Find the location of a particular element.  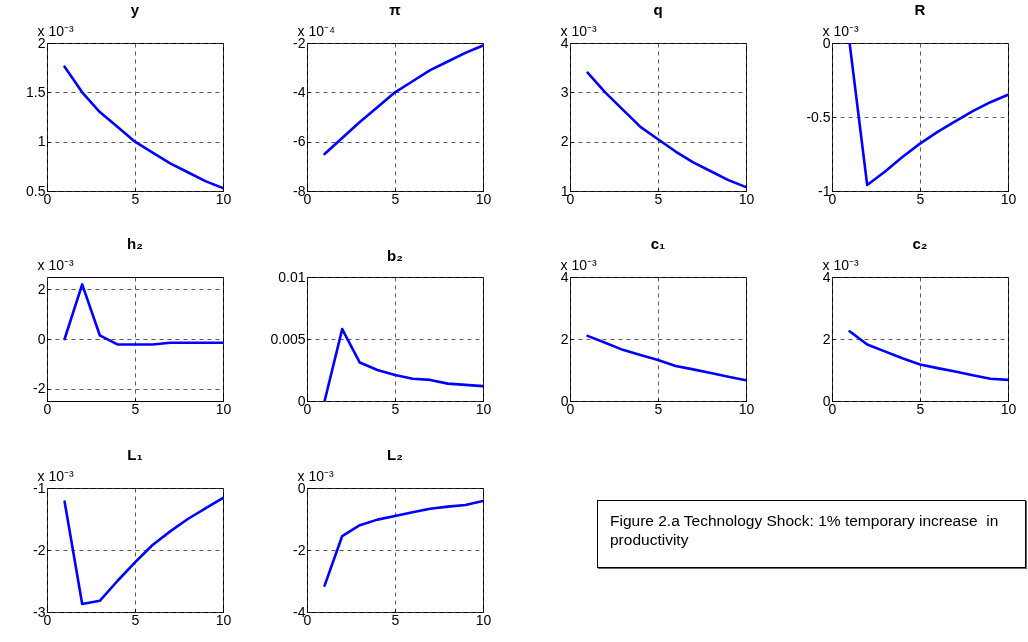

caption: Figure 2.a Technology Shock: 1% temporary increase in productivity is located at coordinates (811, 534).